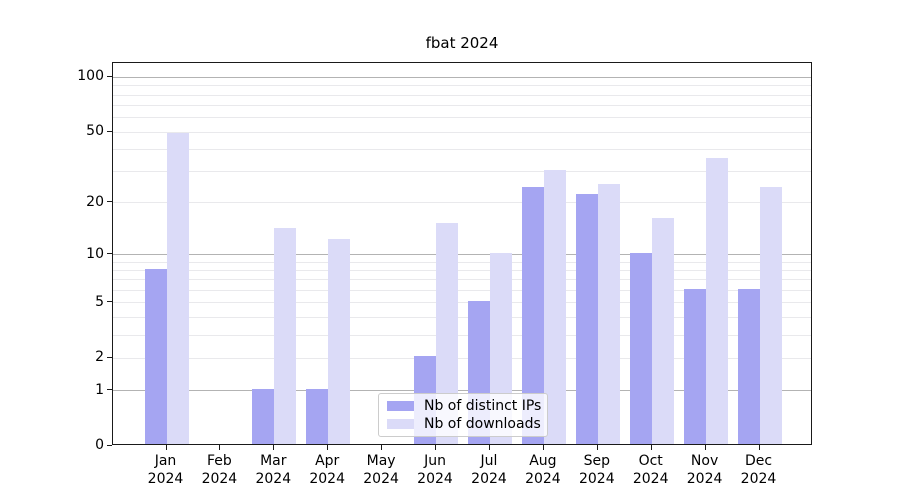 This screenshot has width=900, height=500. Describe the element at coordinates (704, 470) in the screenshot. I see `x-tick-label: Nov 2024` at that location.